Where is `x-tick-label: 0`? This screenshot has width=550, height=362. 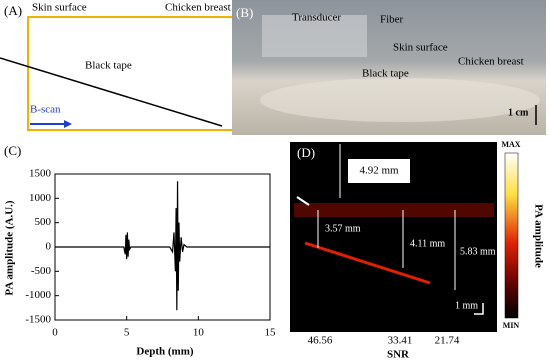 x-tick-label: 0 is located at coordinates (55, 333).